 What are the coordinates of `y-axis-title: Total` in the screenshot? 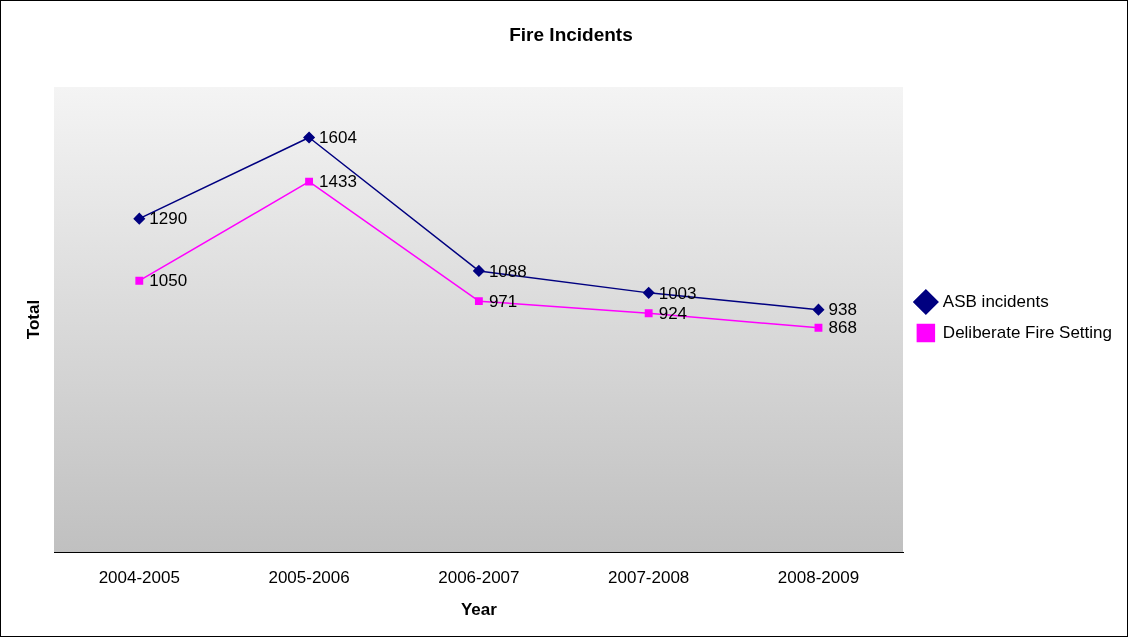 It's located at (33, 319).